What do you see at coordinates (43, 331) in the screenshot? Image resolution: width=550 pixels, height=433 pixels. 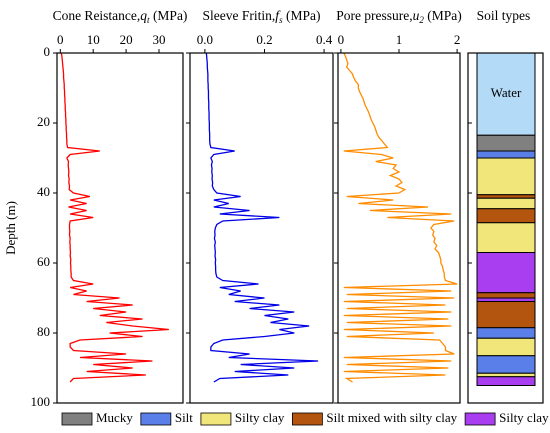 I see `y-tick-label: 80` at bounding box center [43, 331].